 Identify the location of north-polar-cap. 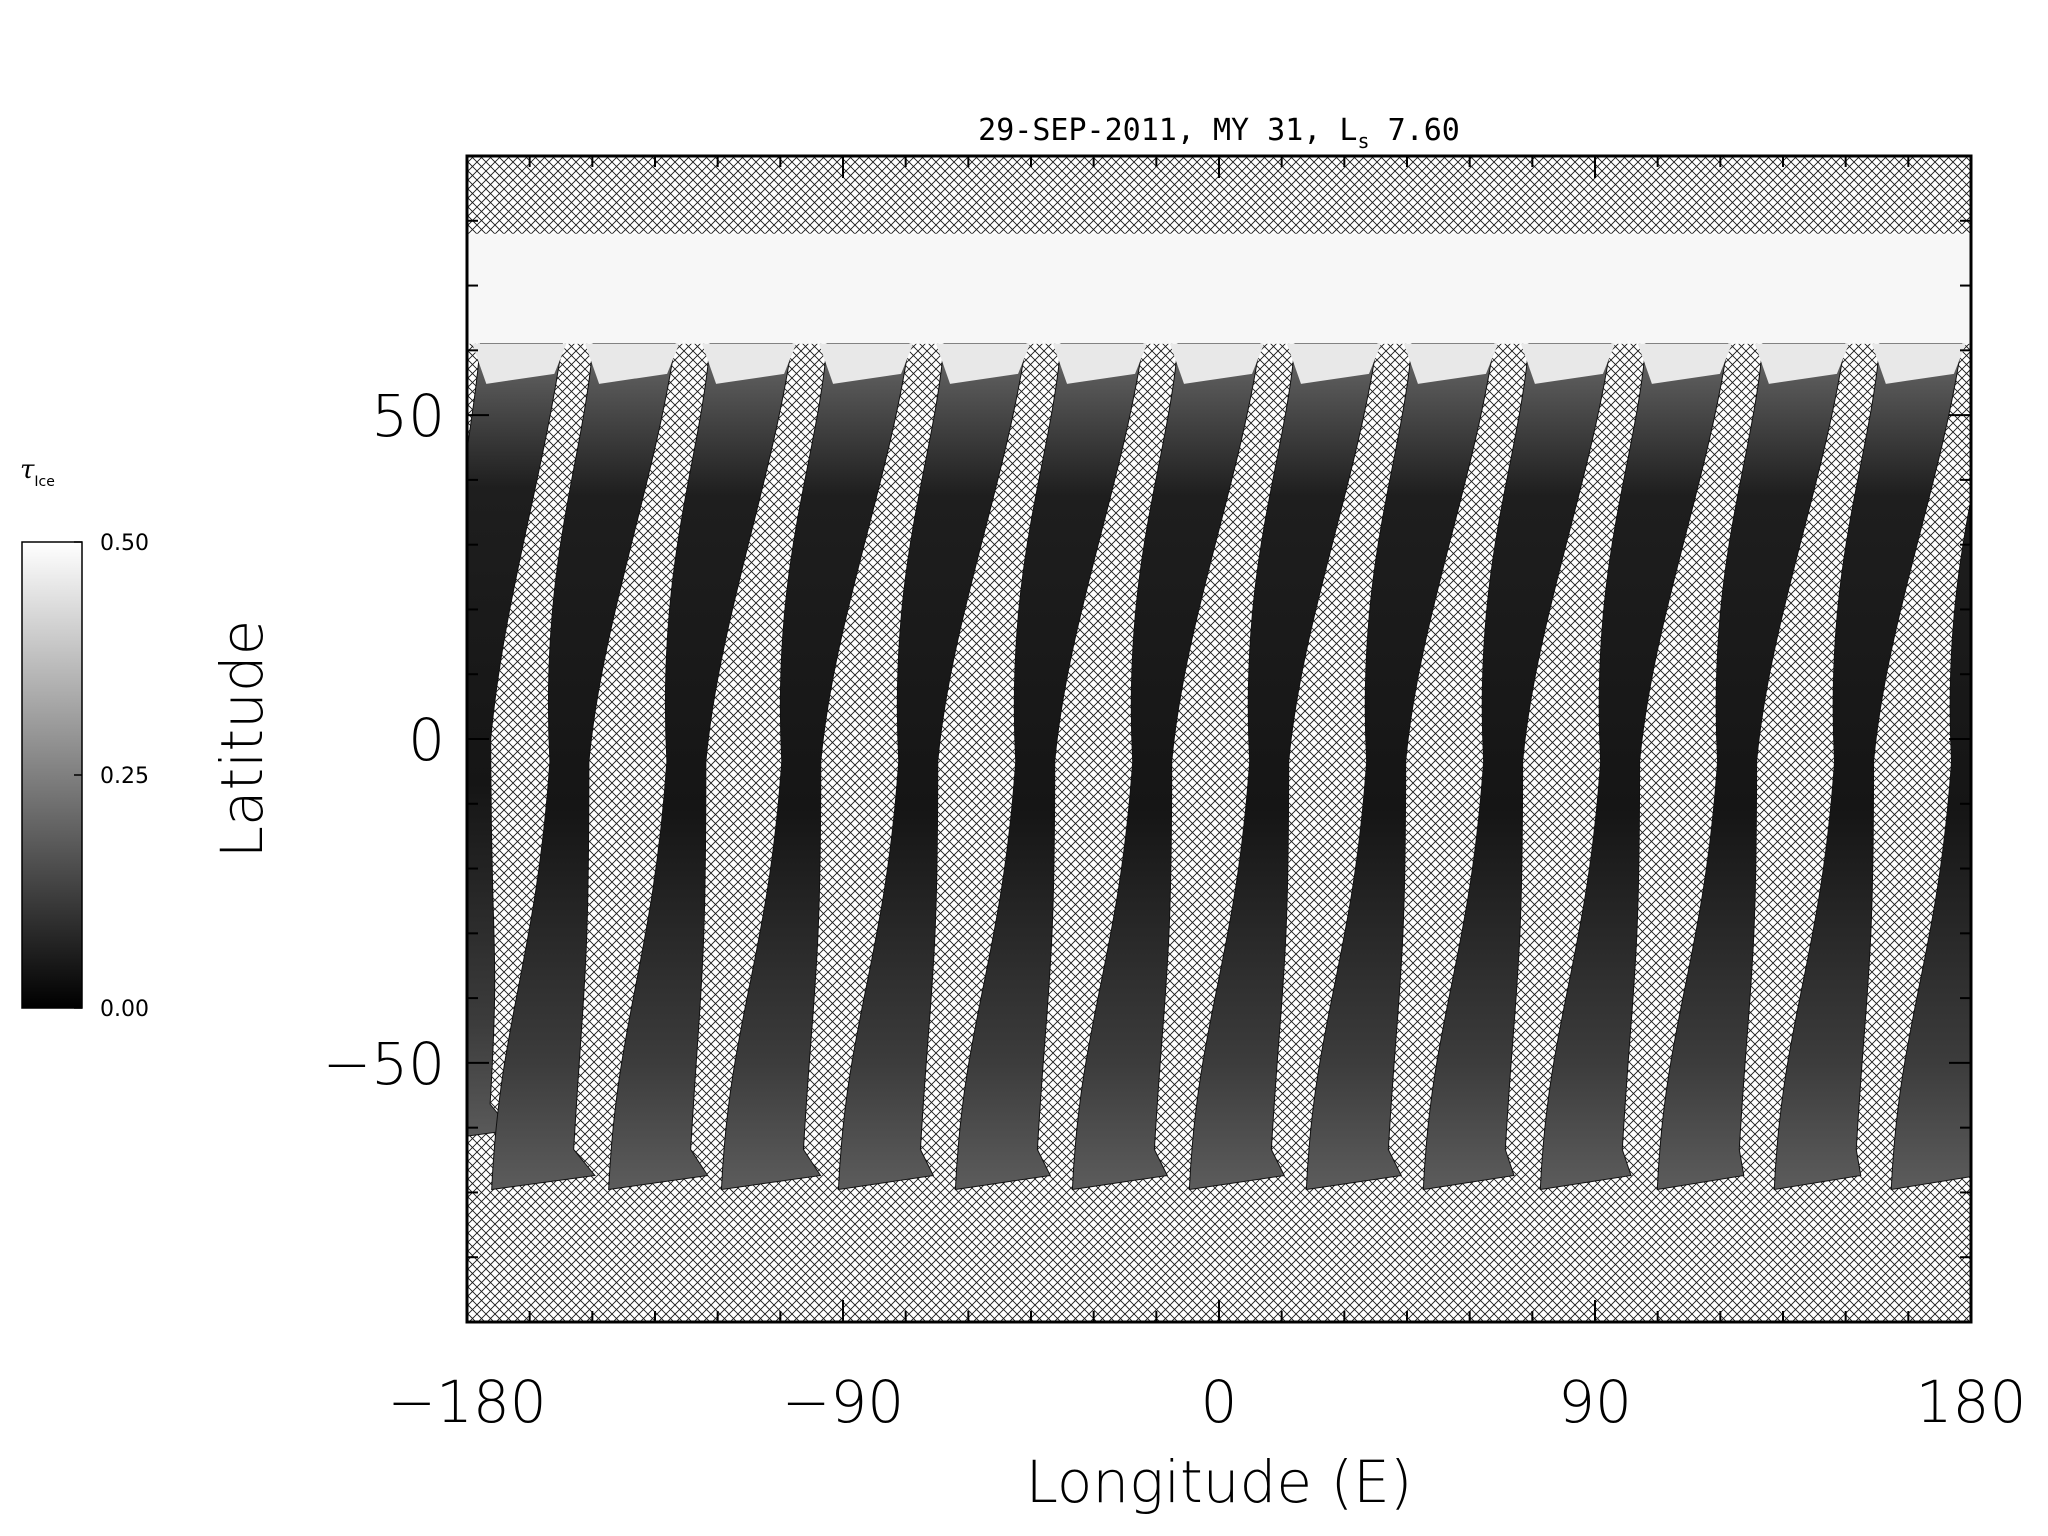
(1219, 288).